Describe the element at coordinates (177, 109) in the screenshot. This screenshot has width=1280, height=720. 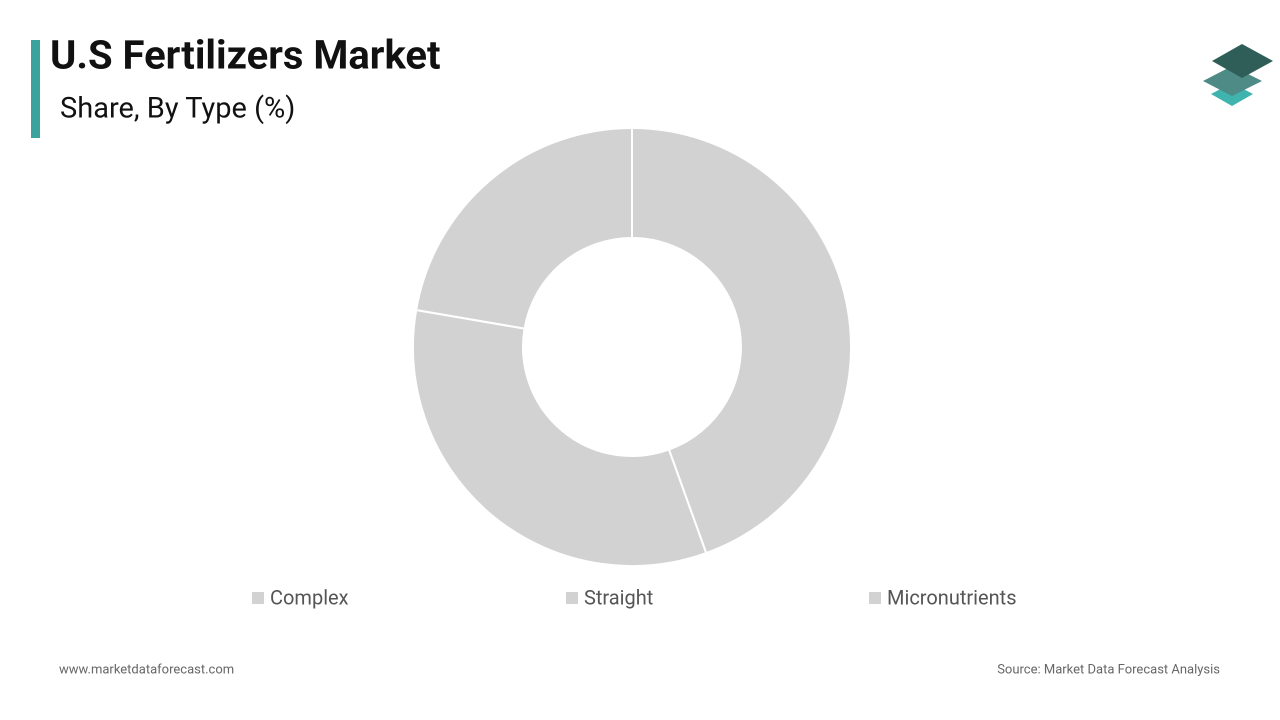
I see `chart-subtitle: Share, By Type (%)` at that location.